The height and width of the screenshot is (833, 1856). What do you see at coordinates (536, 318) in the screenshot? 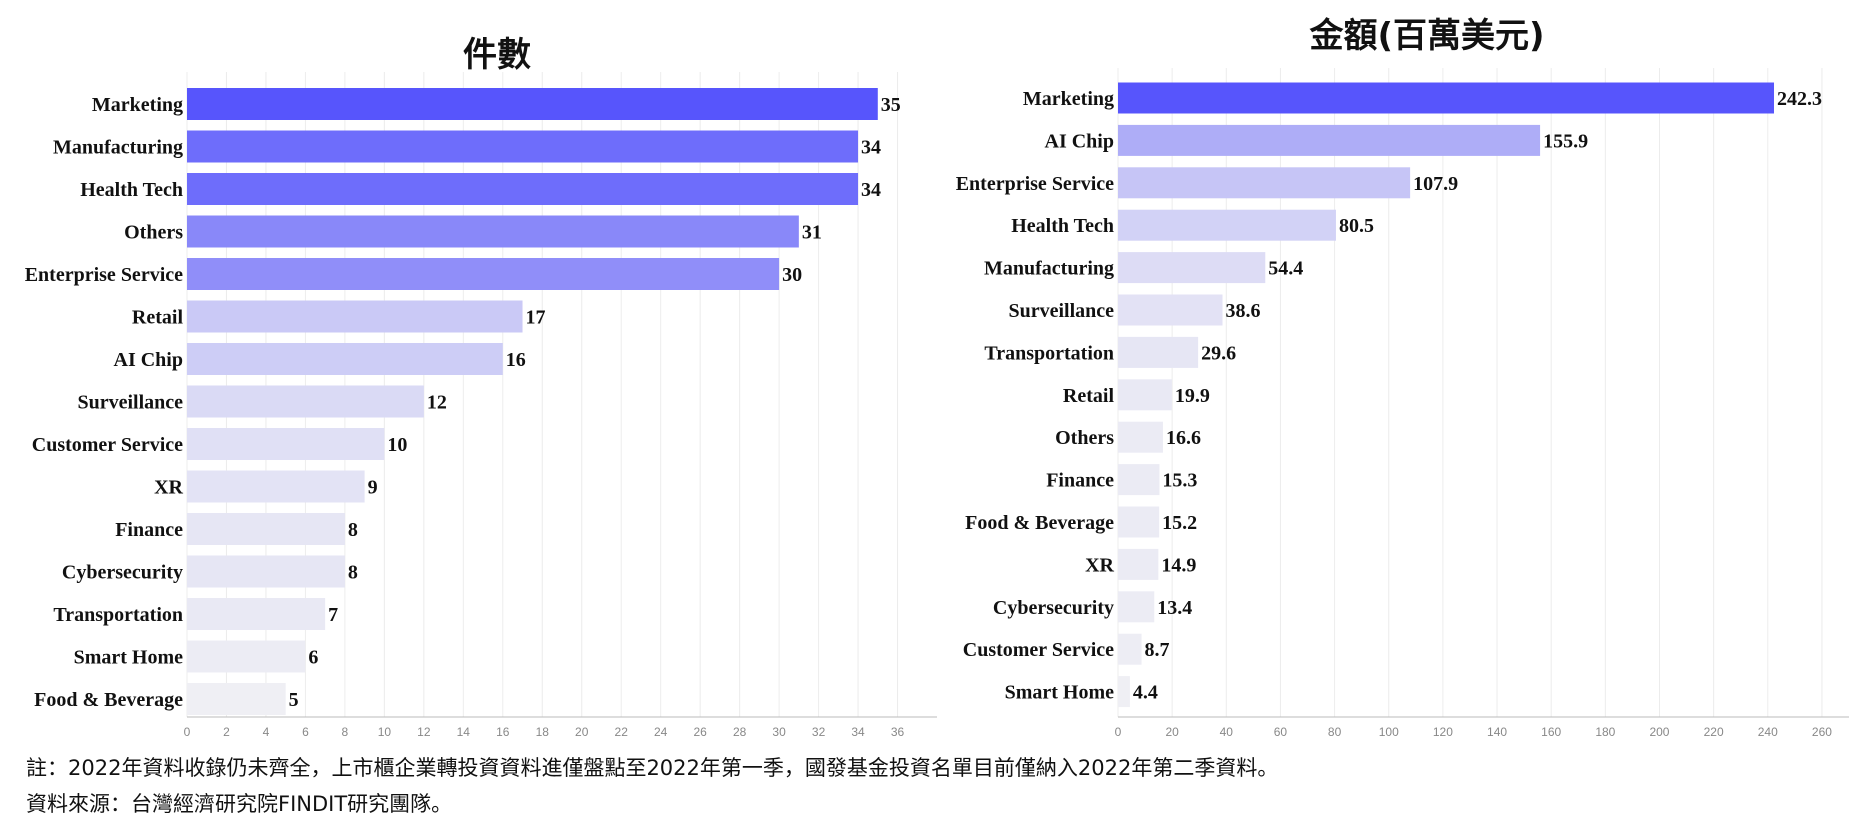
I see `count-value-label: 17` at bounding box center [536, 318].